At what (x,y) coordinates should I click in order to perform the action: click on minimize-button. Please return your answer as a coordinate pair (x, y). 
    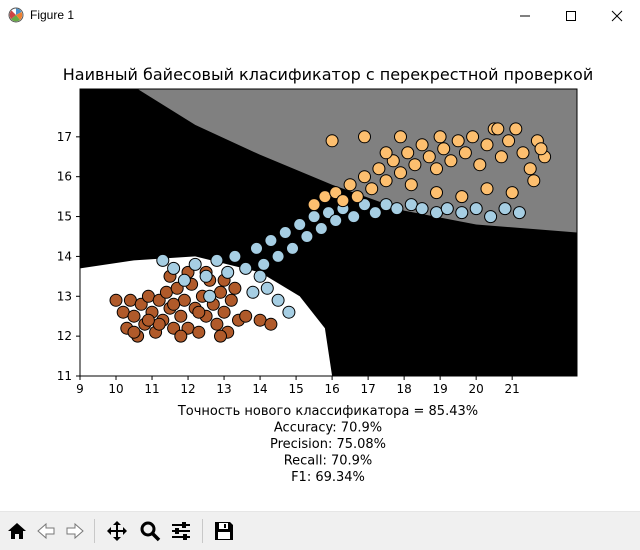
    Looking at the image, I should click on (525, 15).